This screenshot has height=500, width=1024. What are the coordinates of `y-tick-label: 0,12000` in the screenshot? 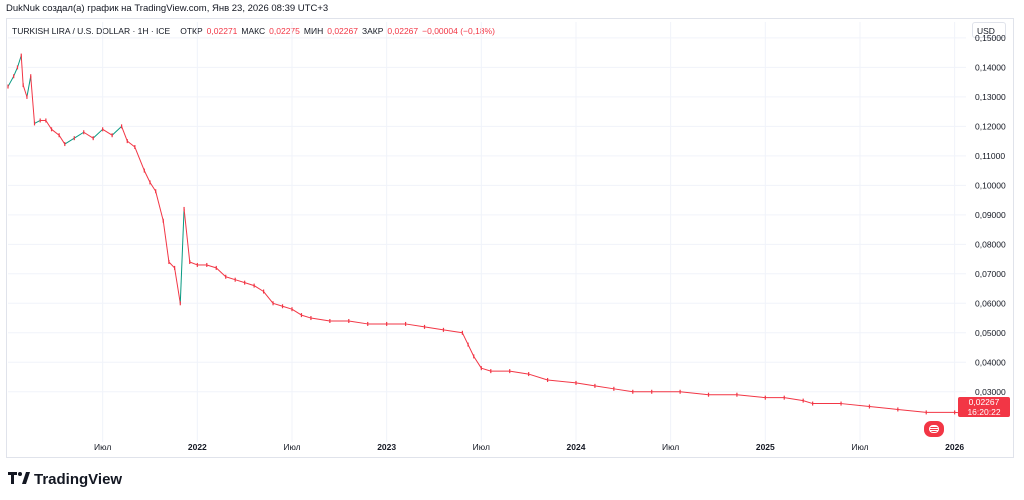 It's located at (990, 126).